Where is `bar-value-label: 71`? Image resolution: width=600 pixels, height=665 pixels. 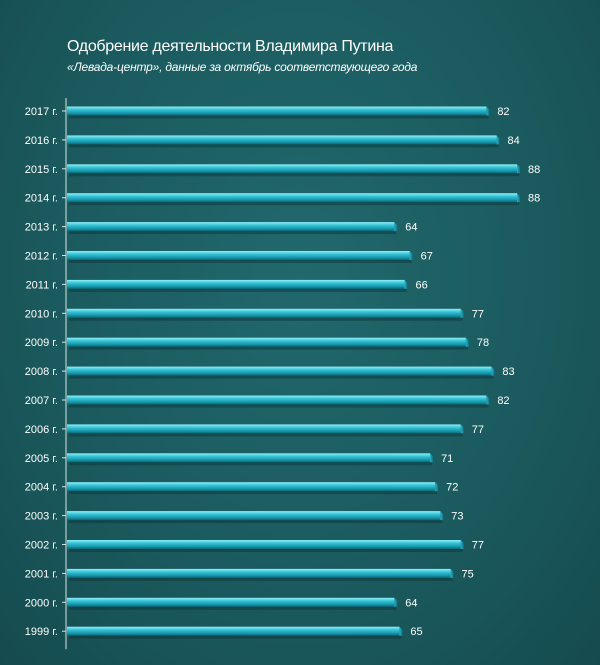 bar-value-label: 71 is located at coordinates (447, 459).